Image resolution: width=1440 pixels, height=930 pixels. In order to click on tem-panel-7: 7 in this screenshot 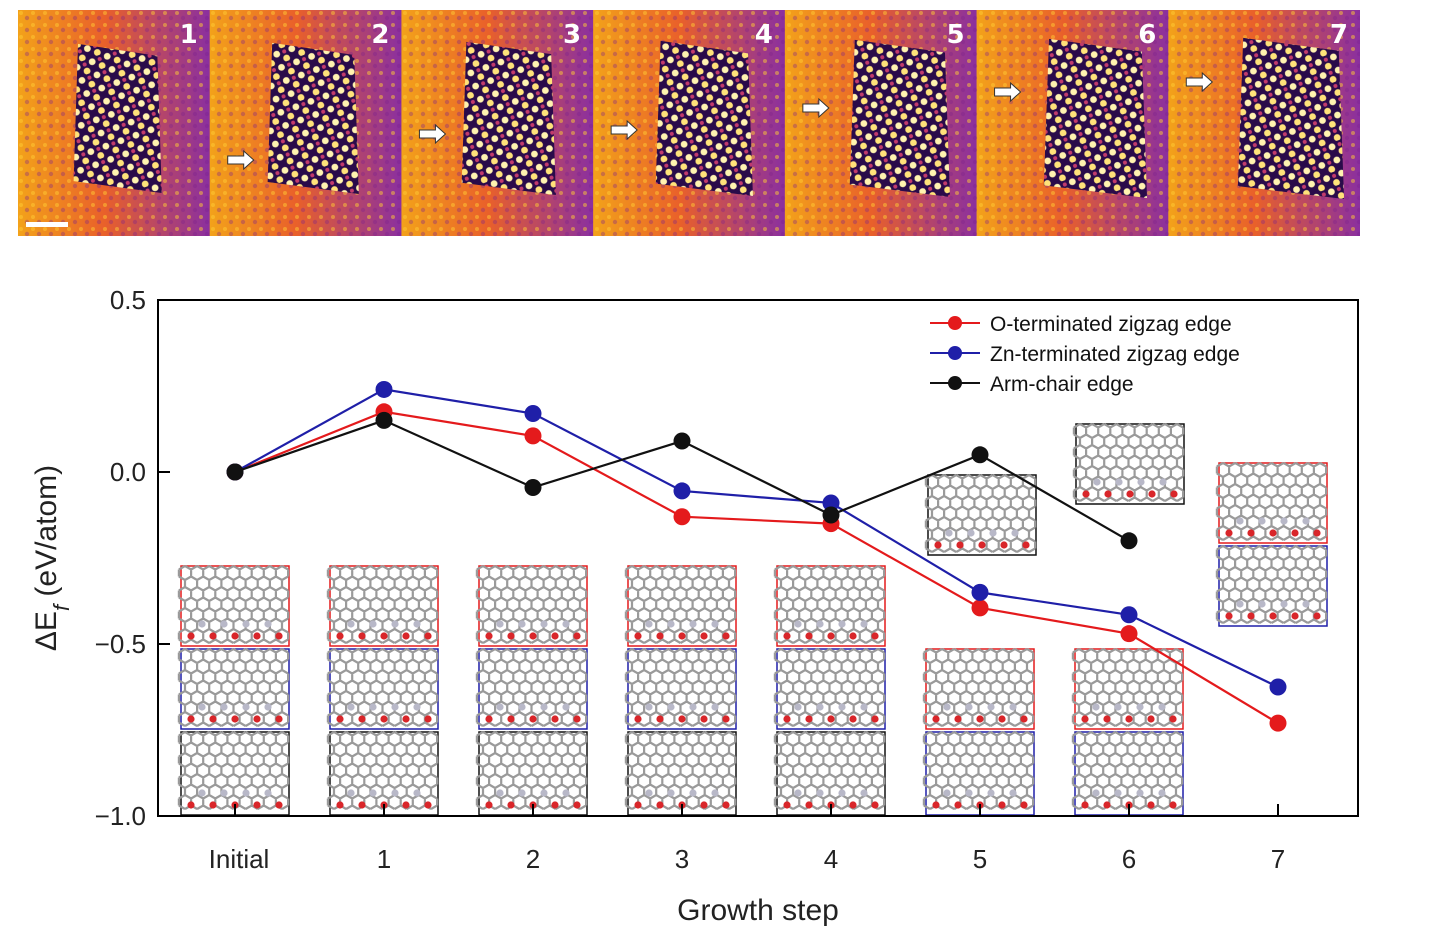, I will do `click(1264, 123)`.